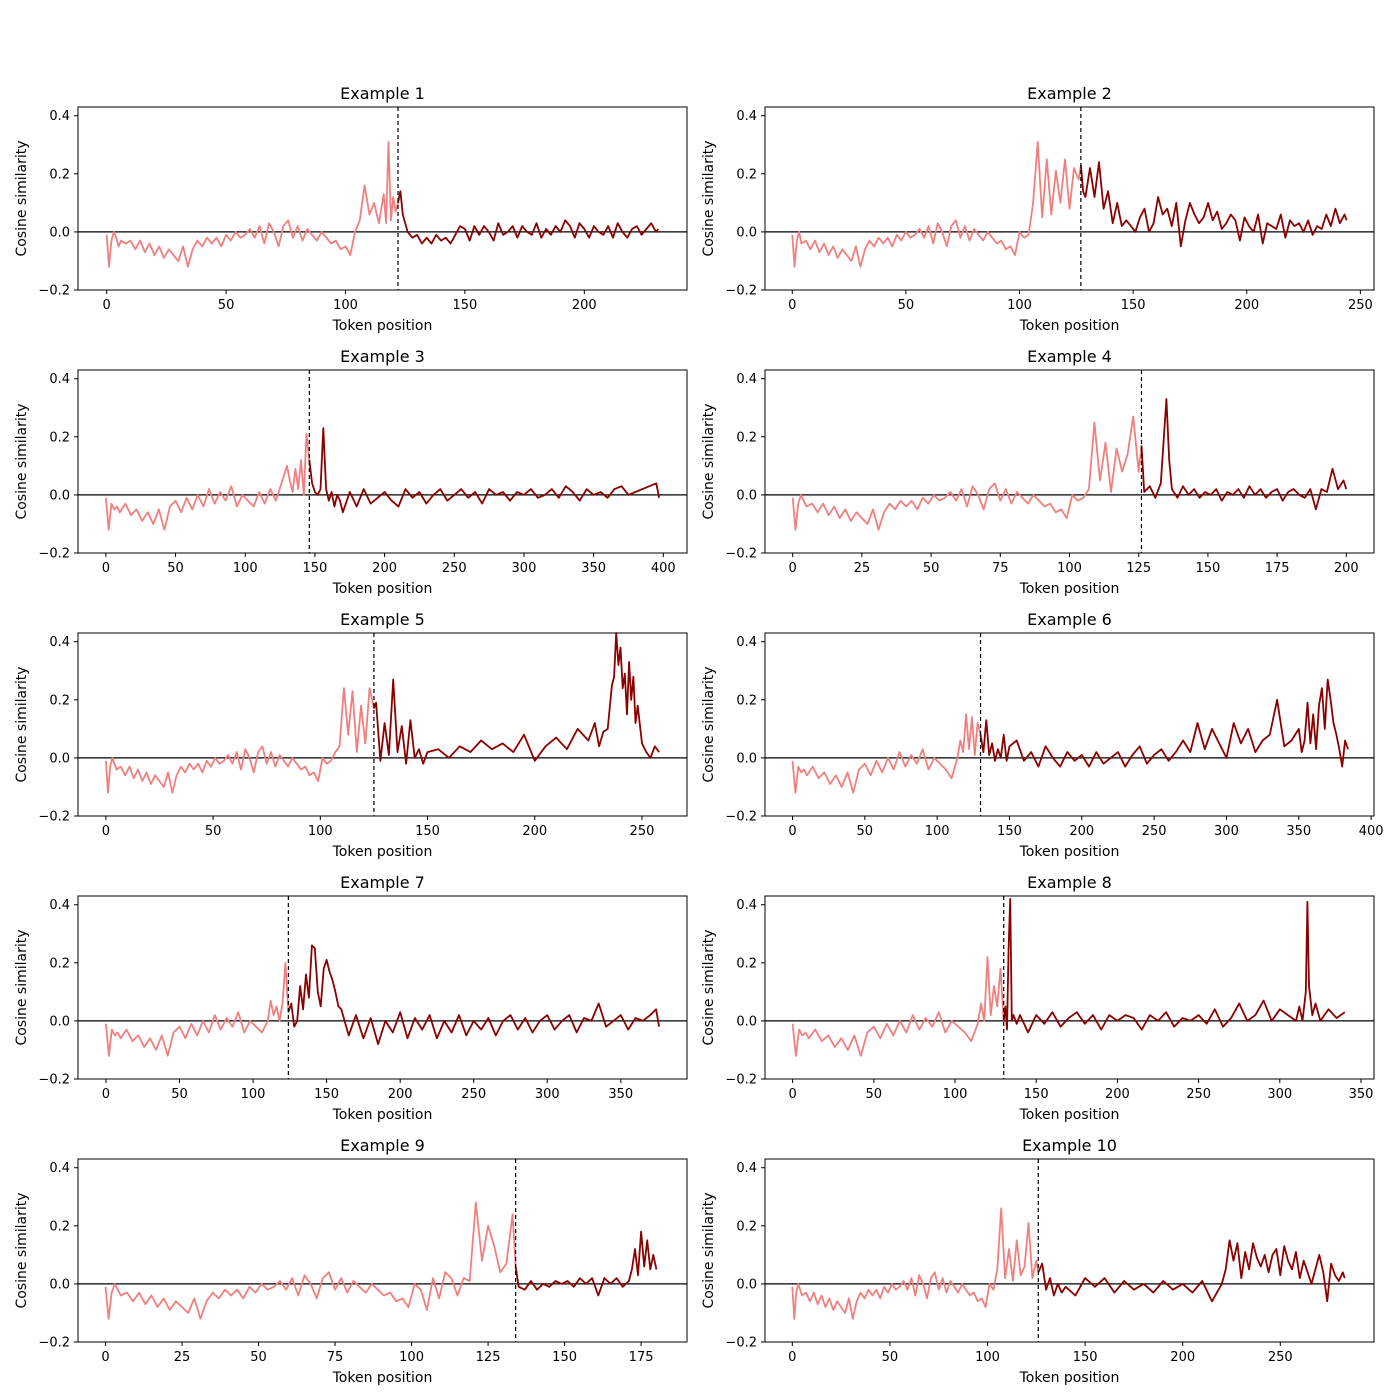 The image size is (1400, 1400). I want to click on x-tick-label: 75, so click(335, 1357).